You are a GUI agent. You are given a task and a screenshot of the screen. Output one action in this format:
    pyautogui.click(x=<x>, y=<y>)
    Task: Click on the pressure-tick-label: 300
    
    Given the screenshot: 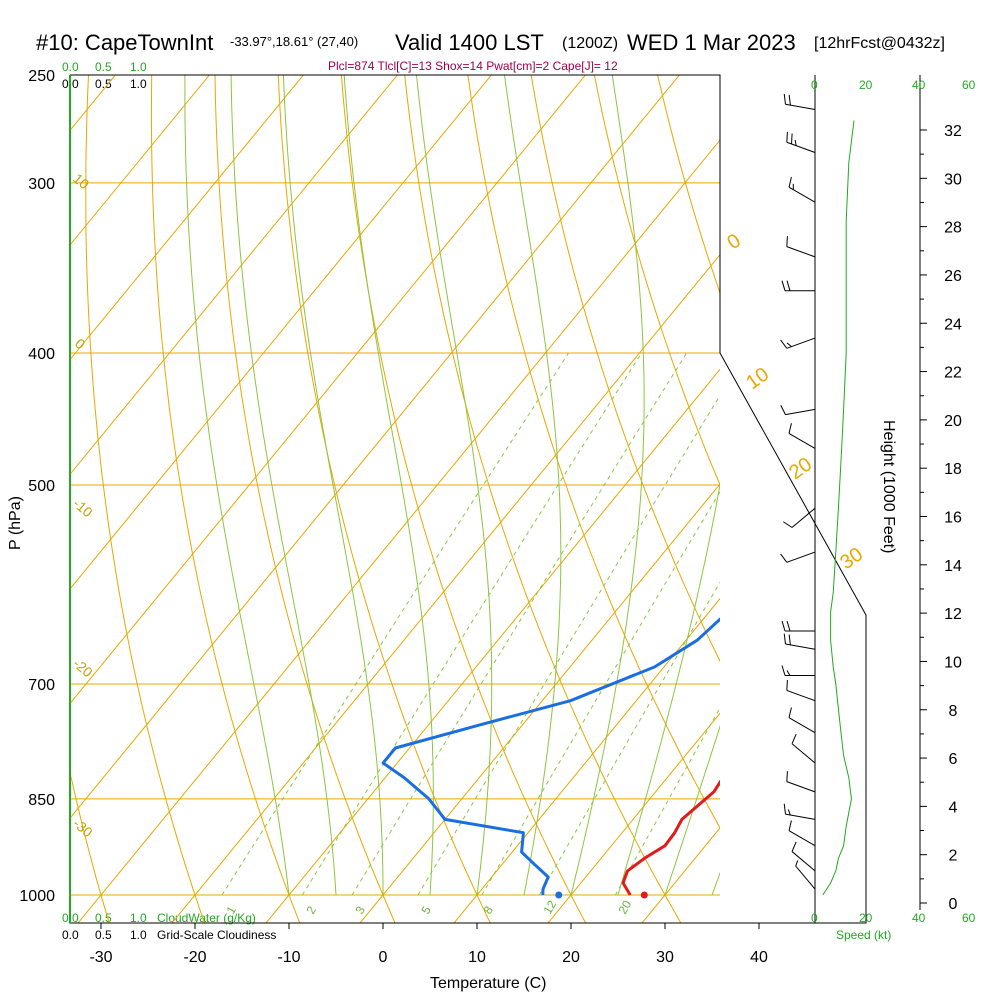 What is the action you would take?
    pyautogui.click(x=41, y=184)
    